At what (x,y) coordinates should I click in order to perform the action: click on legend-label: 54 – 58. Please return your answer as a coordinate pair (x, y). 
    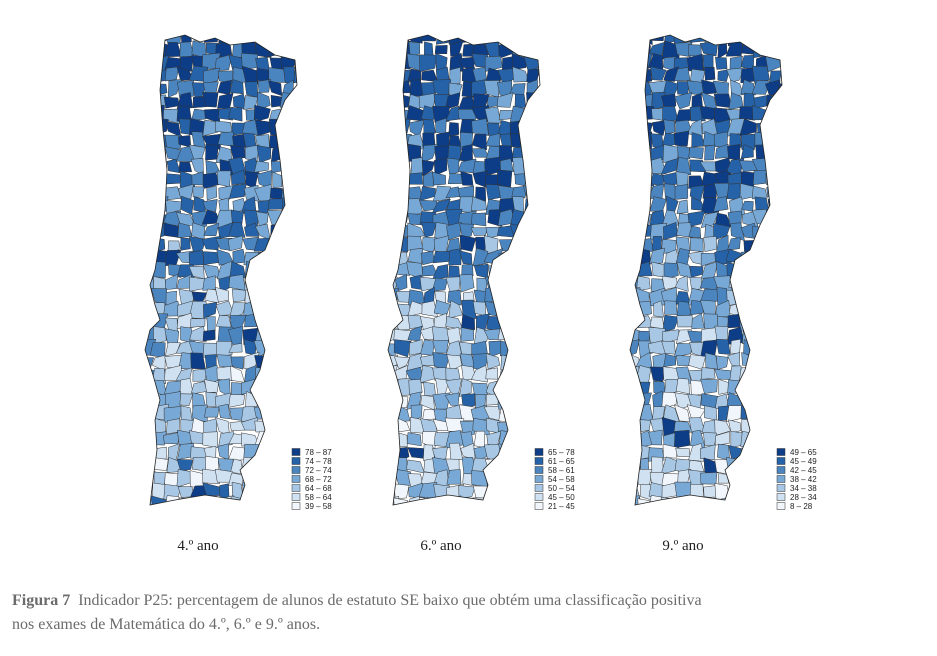
    Looking at the image, I should click on (561, 479).